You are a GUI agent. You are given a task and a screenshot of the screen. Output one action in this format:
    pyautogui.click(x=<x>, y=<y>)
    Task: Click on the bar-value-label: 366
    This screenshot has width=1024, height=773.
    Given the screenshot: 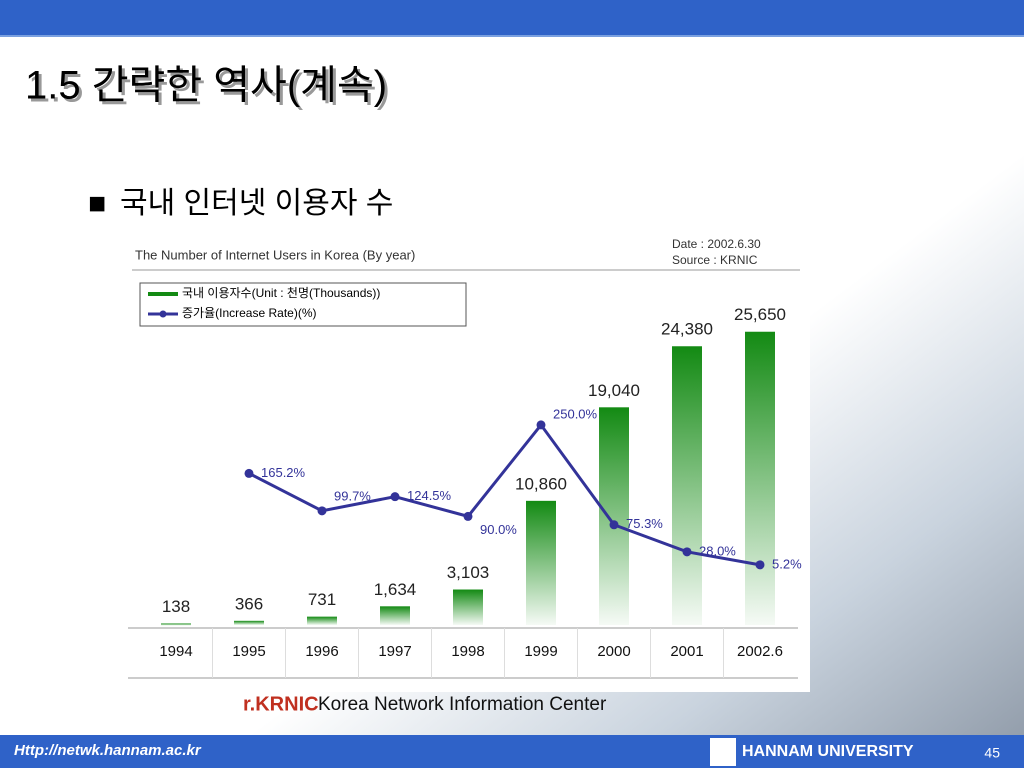 What is the action you would take?
    pyautogui.click(x=249, y=603)
    